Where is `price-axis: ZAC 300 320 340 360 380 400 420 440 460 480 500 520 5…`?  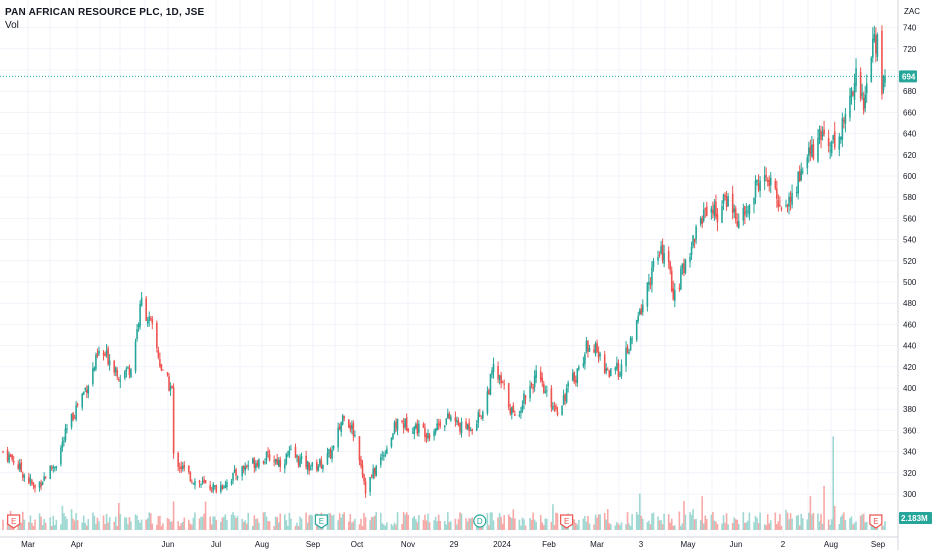
price-axis: ZAC 300 320 340 360 380 400 420 440 460 480 500 520 5… is located at coordinates (914, 275).